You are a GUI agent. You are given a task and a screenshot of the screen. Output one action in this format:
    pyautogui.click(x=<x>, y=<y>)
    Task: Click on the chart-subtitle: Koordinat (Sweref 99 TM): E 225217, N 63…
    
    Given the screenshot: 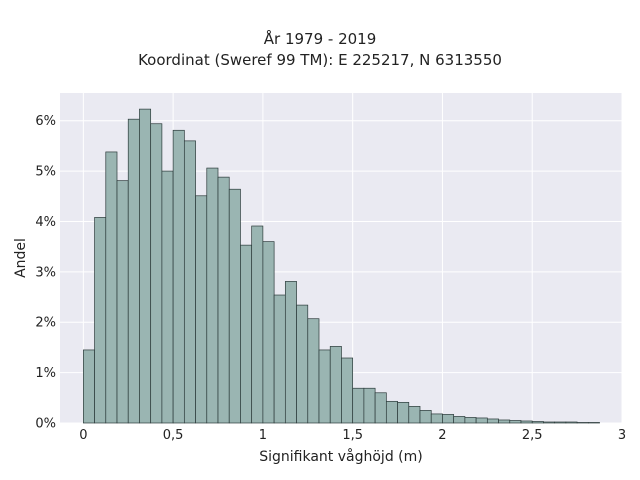 What is the action you would take?
    pyautogui.click(x=320, y=60)
    